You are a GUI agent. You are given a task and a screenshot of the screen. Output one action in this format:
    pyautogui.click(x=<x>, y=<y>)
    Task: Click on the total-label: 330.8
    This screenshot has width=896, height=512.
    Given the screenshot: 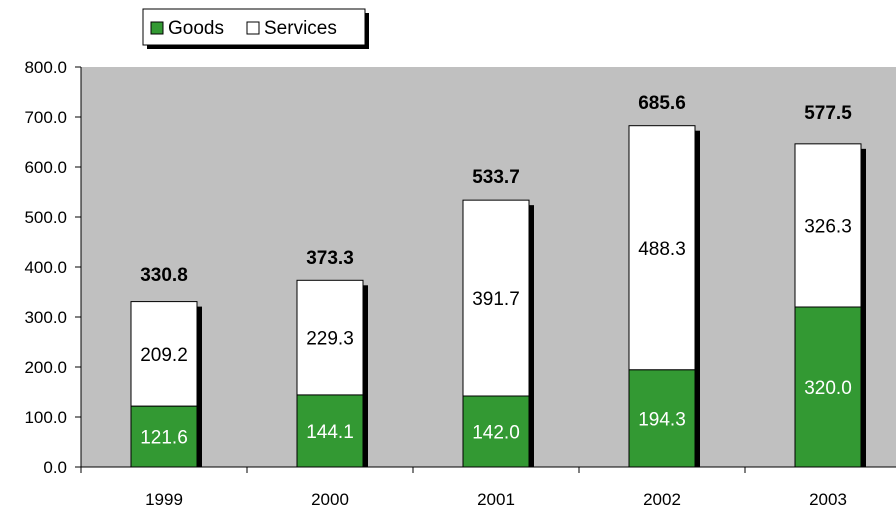 What is the action you would take?
    pyautogui.click(x=164, y=275)
    